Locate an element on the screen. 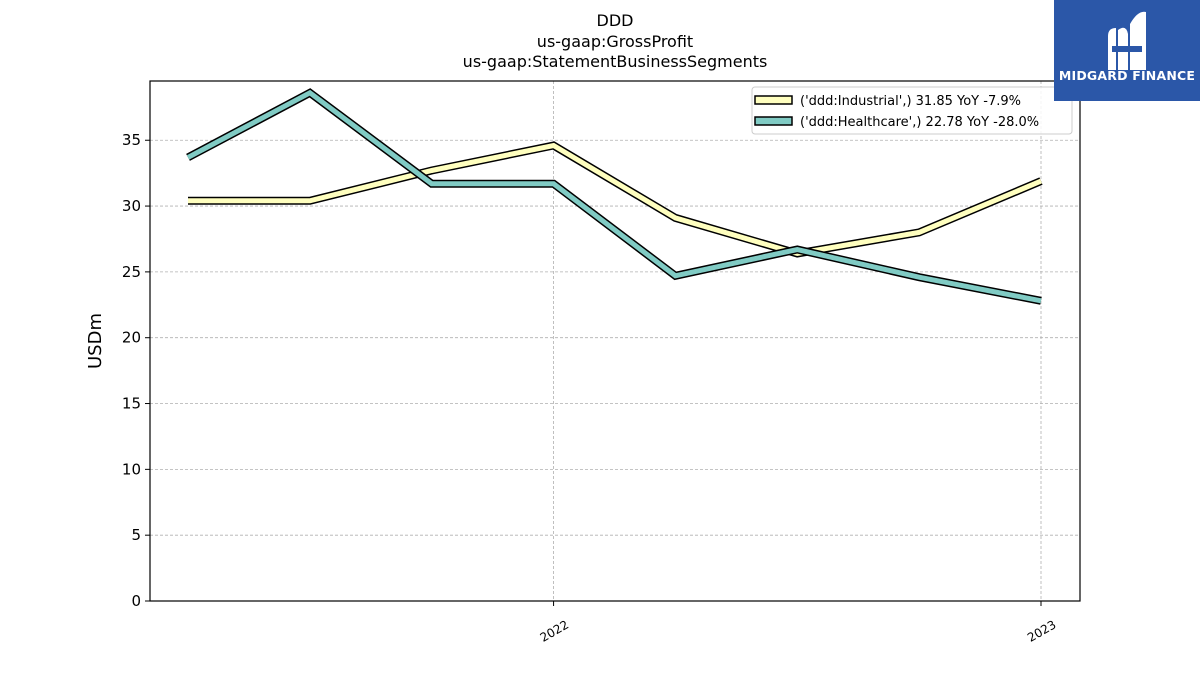 The width and height of the screenshot is (1200, 675). chart-title-line-1: DDD is located at coordinates (615, 20).